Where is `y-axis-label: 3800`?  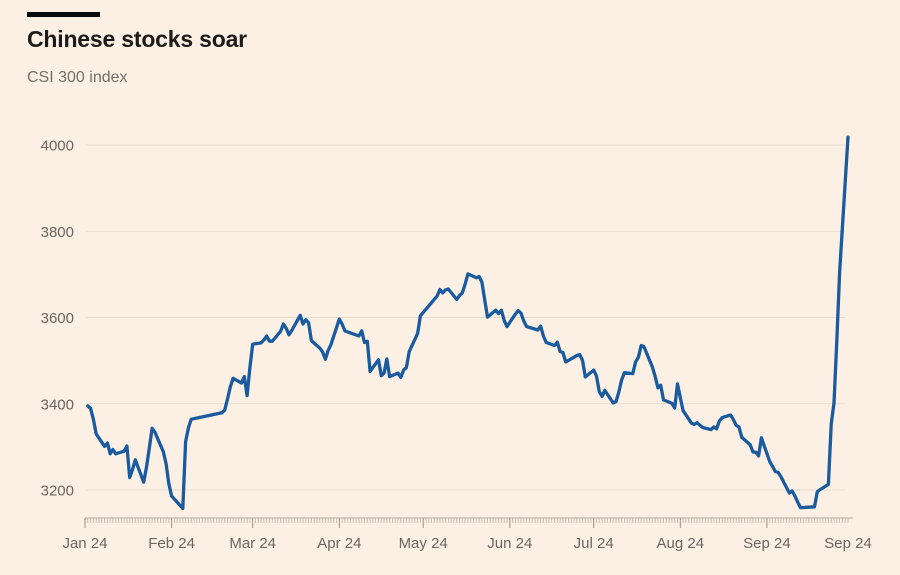 y-axis-label: 3800 is located at coordinates (57, 232).